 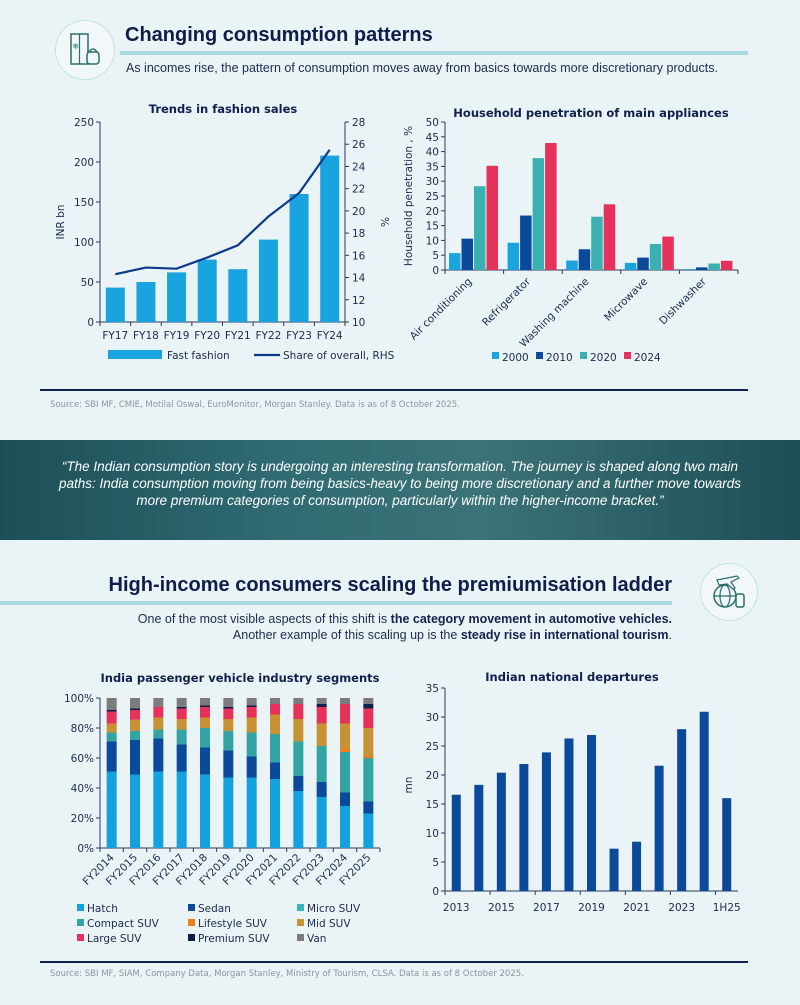 What do you see at coordinates (681, 908) in the screenshot?
I see `x-tick-label: 2023` at bounding box center [681, 908].